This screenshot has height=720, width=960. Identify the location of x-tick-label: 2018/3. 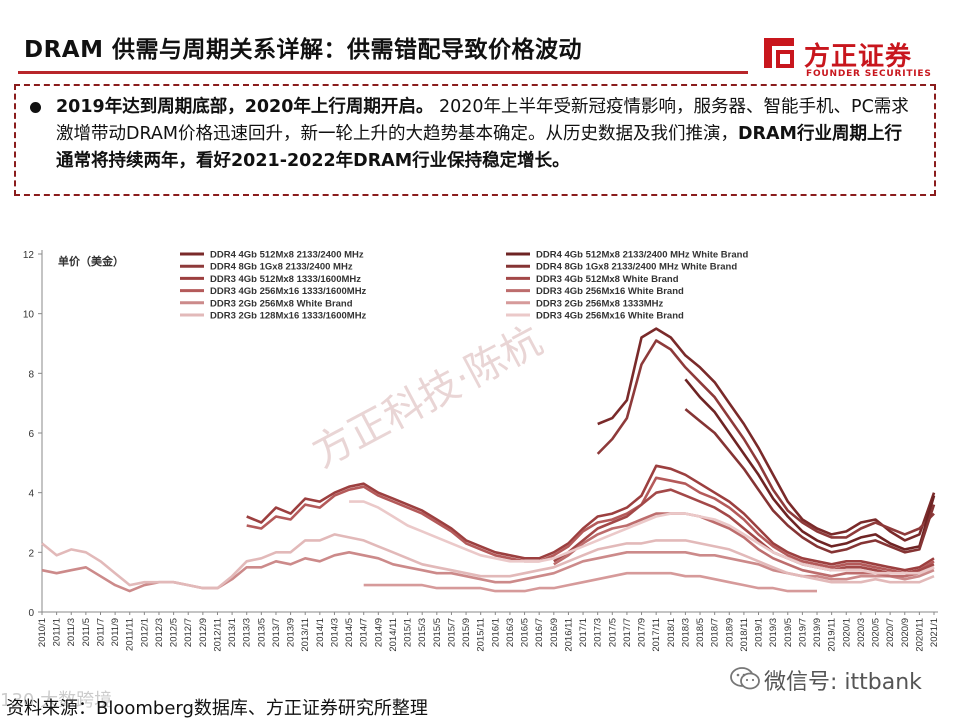
(685, 632).